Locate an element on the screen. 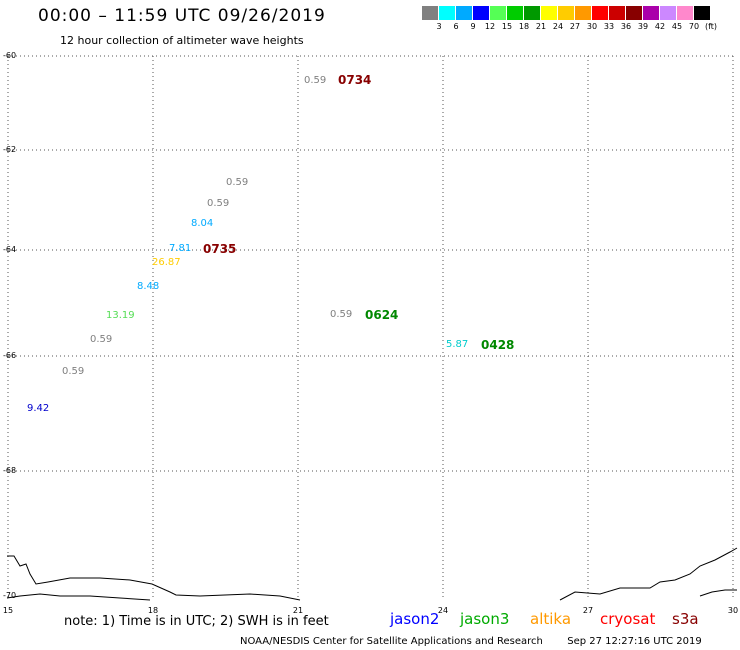  legend-label: 27 is located at coordinates (575, 26).